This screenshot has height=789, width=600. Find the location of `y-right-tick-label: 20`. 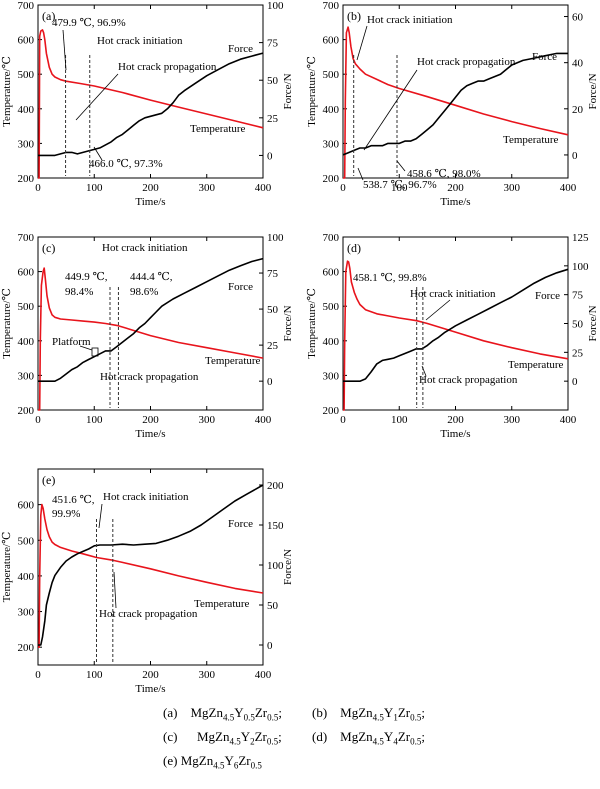

y-right-tick-label: 20 is located at coordinates (578, 110).